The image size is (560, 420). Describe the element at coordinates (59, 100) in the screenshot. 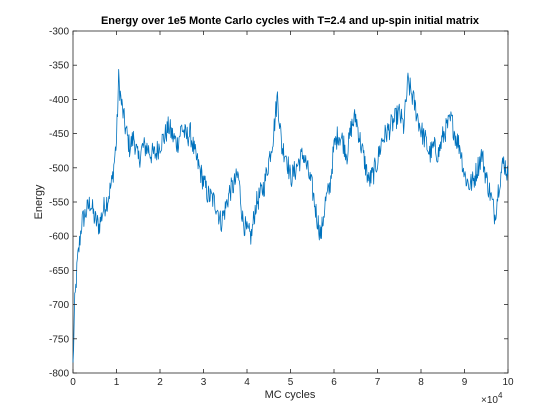

I see `y-tick-label: -400` at that location.